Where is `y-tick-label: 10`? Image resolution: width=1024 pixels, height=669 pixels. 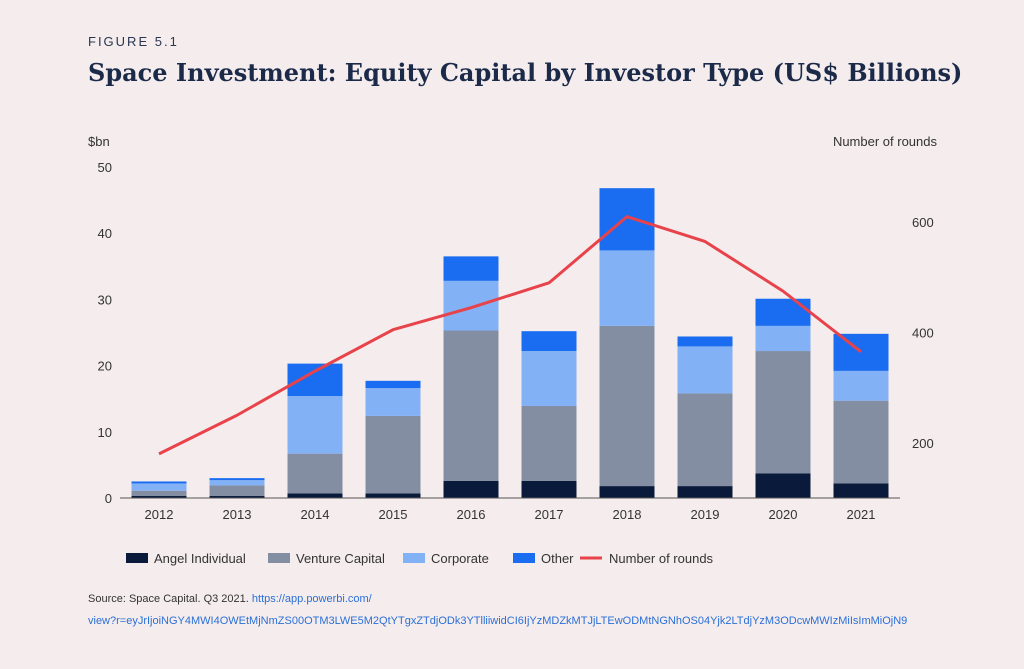
y-tick-label: 10 is located at coordinates (105, 432).